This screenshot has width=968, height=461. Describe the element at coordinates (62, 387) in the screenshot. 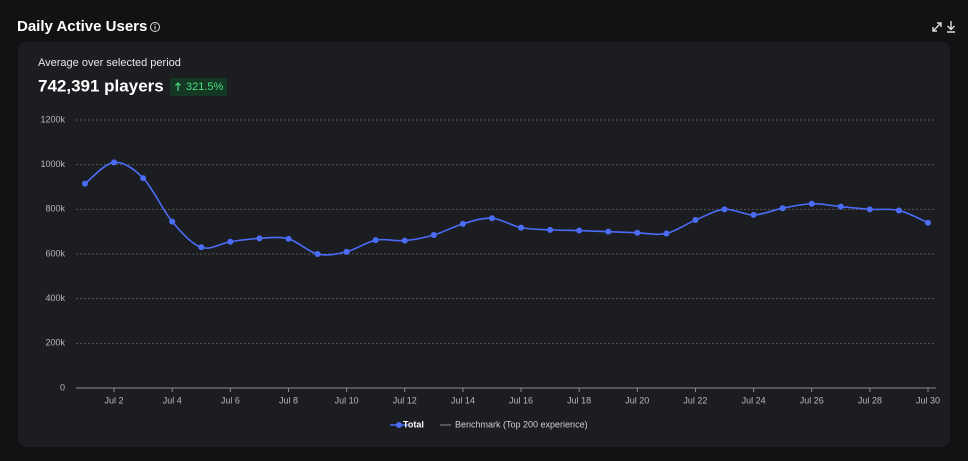

I see `y-tick-label: 0` at that location.